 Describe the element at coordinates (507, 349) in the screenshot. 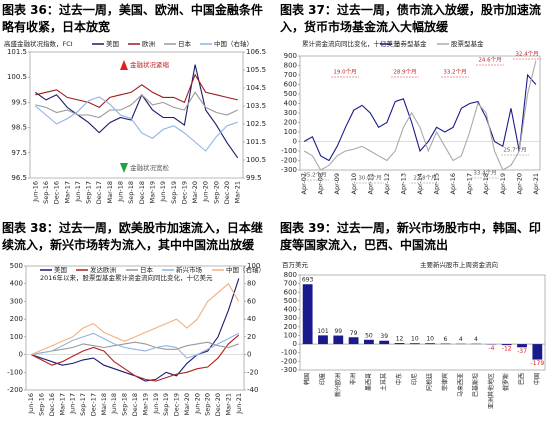

I see `value-label: -12` at that location.